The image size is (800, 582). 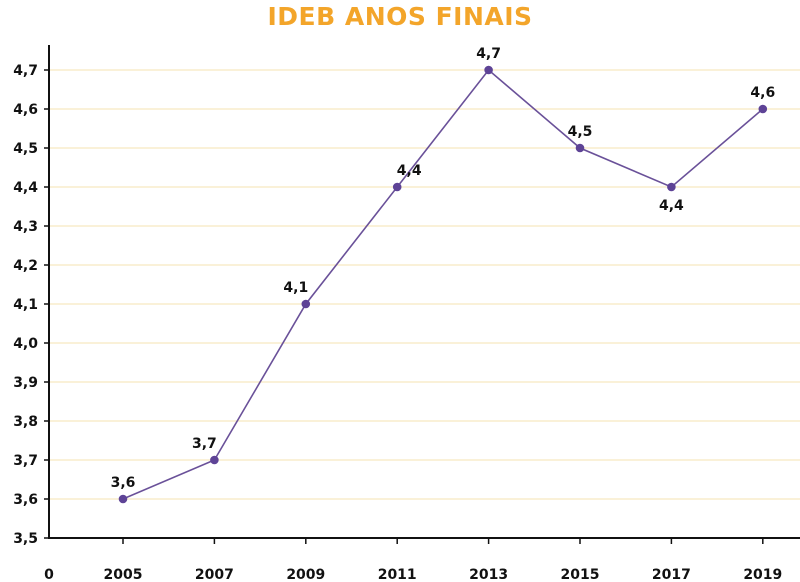 I want to click on y-tick-label: 4,4, so click(x=25, y=188).